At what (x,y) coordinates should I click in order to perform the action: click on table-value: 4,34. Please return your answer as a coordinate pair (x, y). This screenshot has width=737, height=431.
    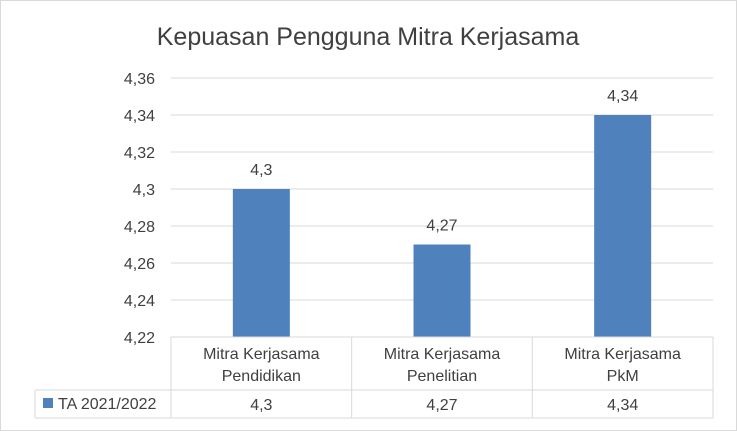
    Looking at the image, I should click on (622, 405).